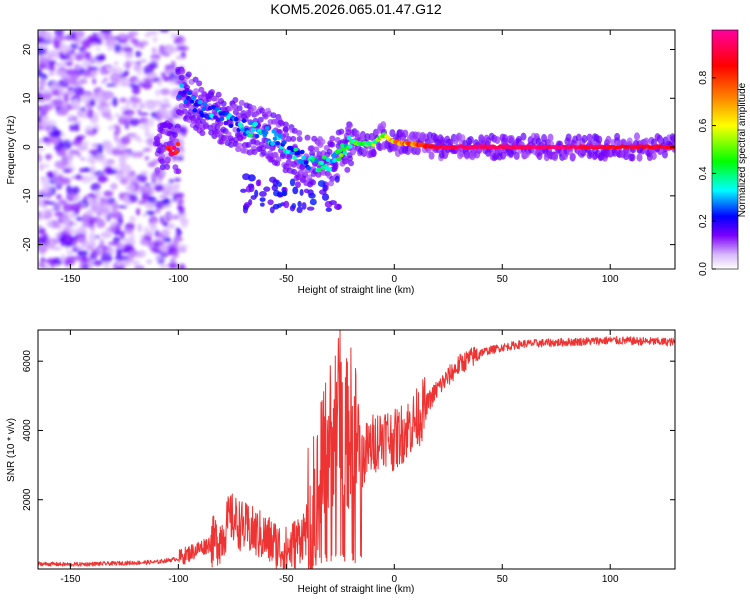 The height and width of the screenshot is (600, 750). Describe the element at coordinates (610, 579) in the screenshot. I see `x-tick-label: 100` at that location.